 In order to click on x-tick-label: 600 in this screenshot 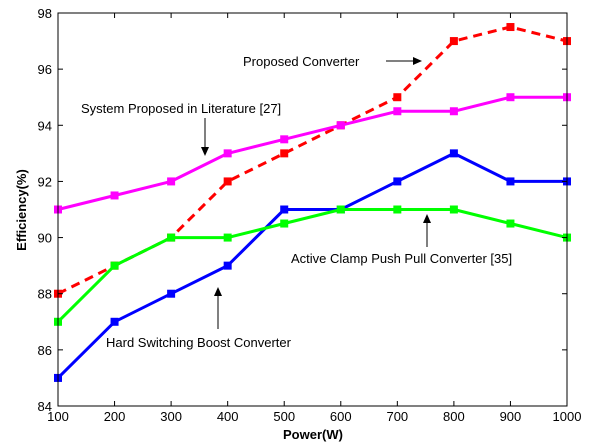, I will do `click(341, 416)`.